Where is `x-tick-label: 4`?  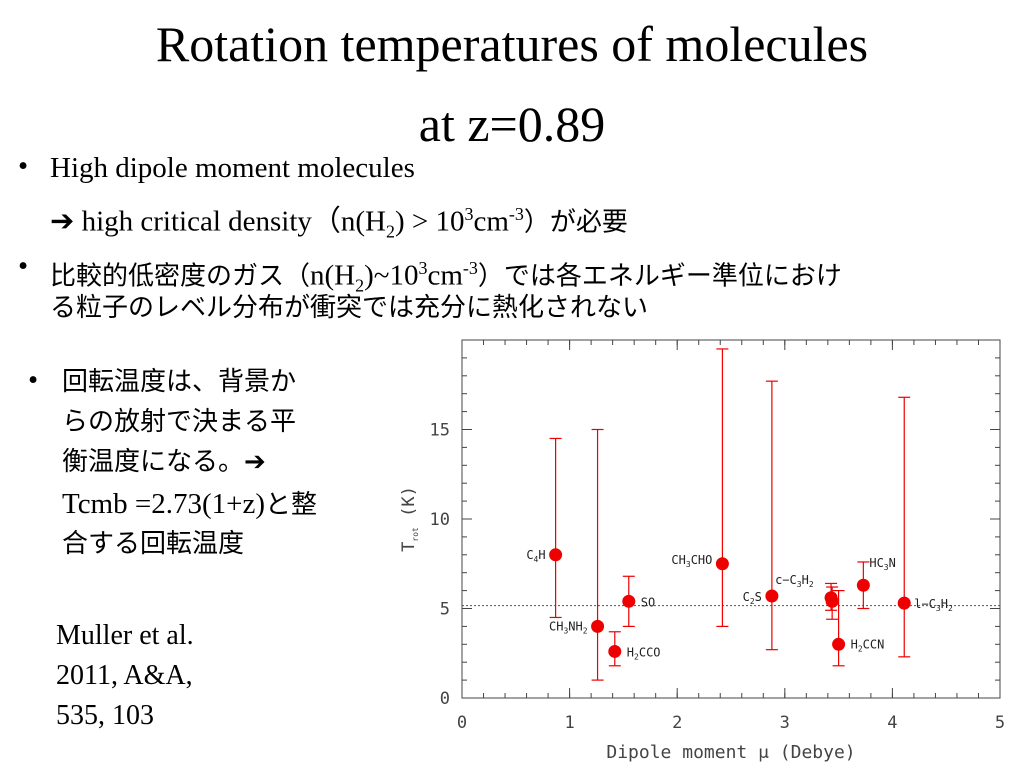 x-tick-label: 4 is located at coordinates (892, 723).